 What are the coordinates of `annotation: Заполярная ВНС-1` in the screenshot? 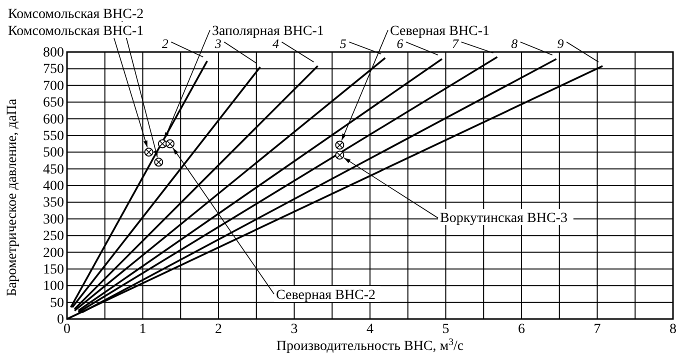 It's located at (268, 31).